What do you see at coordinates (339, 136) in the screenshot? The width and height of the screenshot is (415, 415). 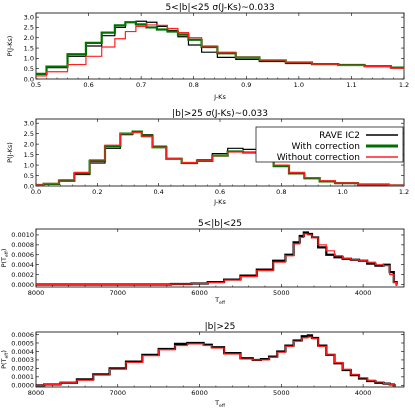 I see `legend-label: RAVE IC2` at bounding box center [339, 136].